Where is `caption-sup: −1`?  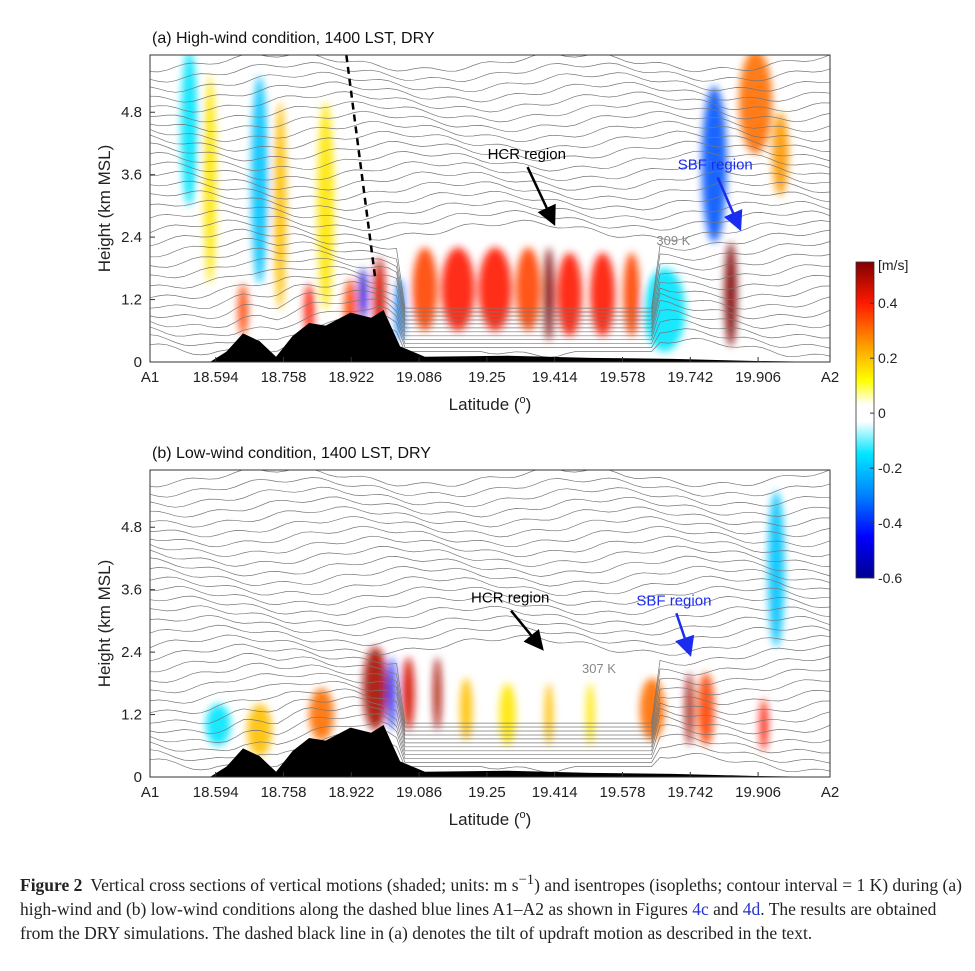 caption-sup: −1 is located at coordinates (526, 880).